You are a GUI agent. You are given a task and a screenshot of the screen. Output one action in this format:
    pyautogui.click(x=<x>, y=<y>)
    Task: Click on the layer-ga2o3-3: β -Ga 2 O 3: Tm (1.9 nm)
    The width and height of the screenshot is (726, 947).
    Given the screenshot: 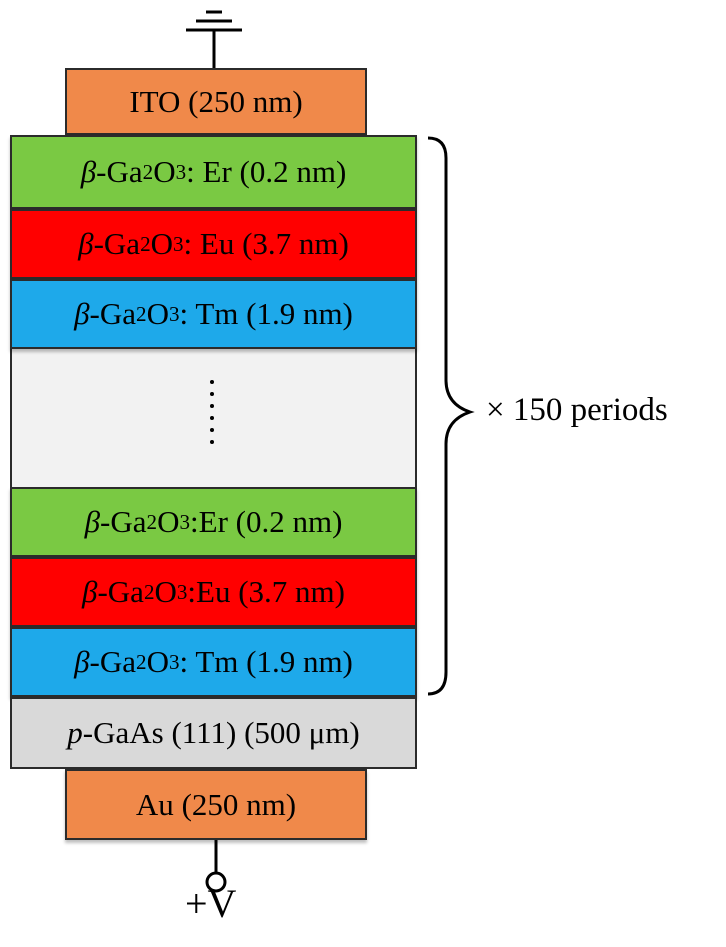 What is the action you would take?
    pyautogui.click(x=213, y=314)
    